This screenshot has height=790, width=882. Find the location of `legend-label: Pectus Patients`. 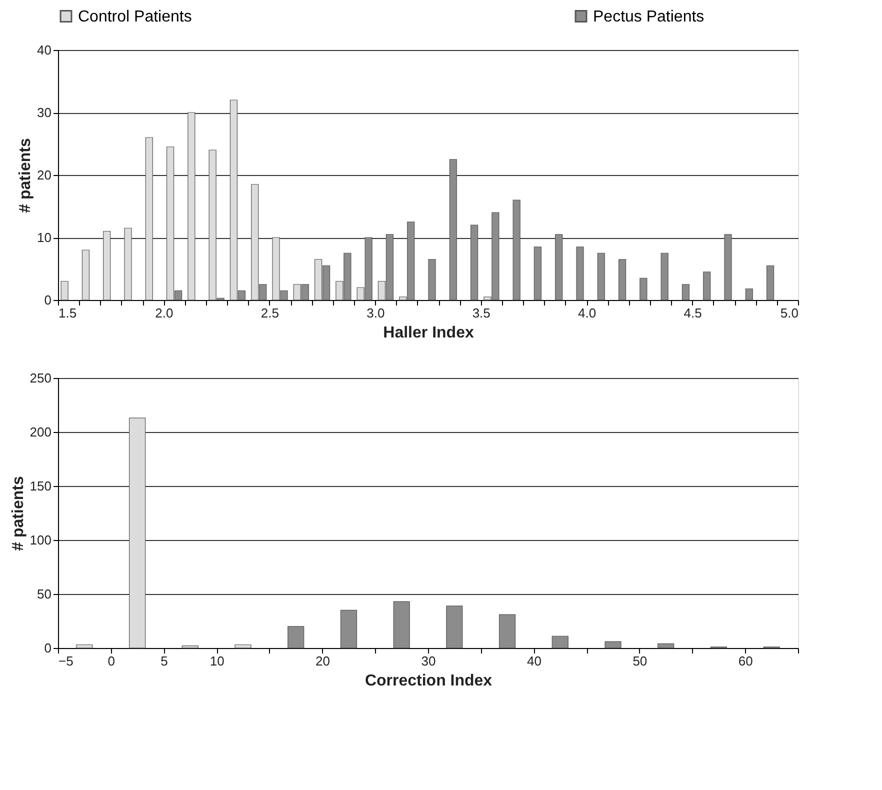

legend-label: Pectus Patients is located at coordinates (648, 17).